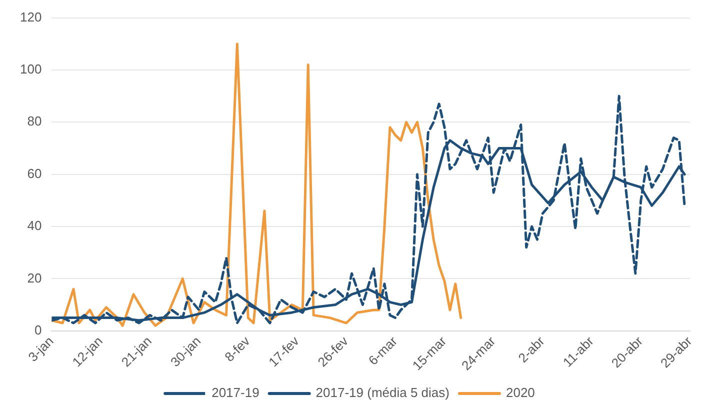 Image resolution: width=708 pixels, height=414 pixels. What do you see at coordinates (383, 392) in the screenshot?
I see `legend-label: 2017-19 (média 5 dias)` at bounding box center [383, 392].